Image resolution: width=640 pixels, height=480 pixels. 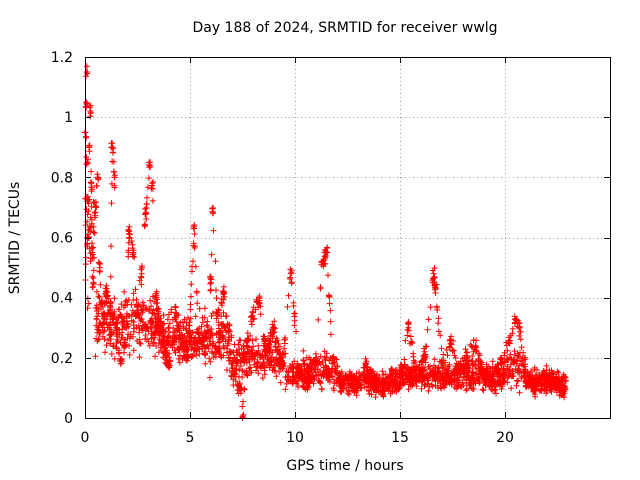 I want to click on x-tick-label: 10, so click(x=295, y=438).